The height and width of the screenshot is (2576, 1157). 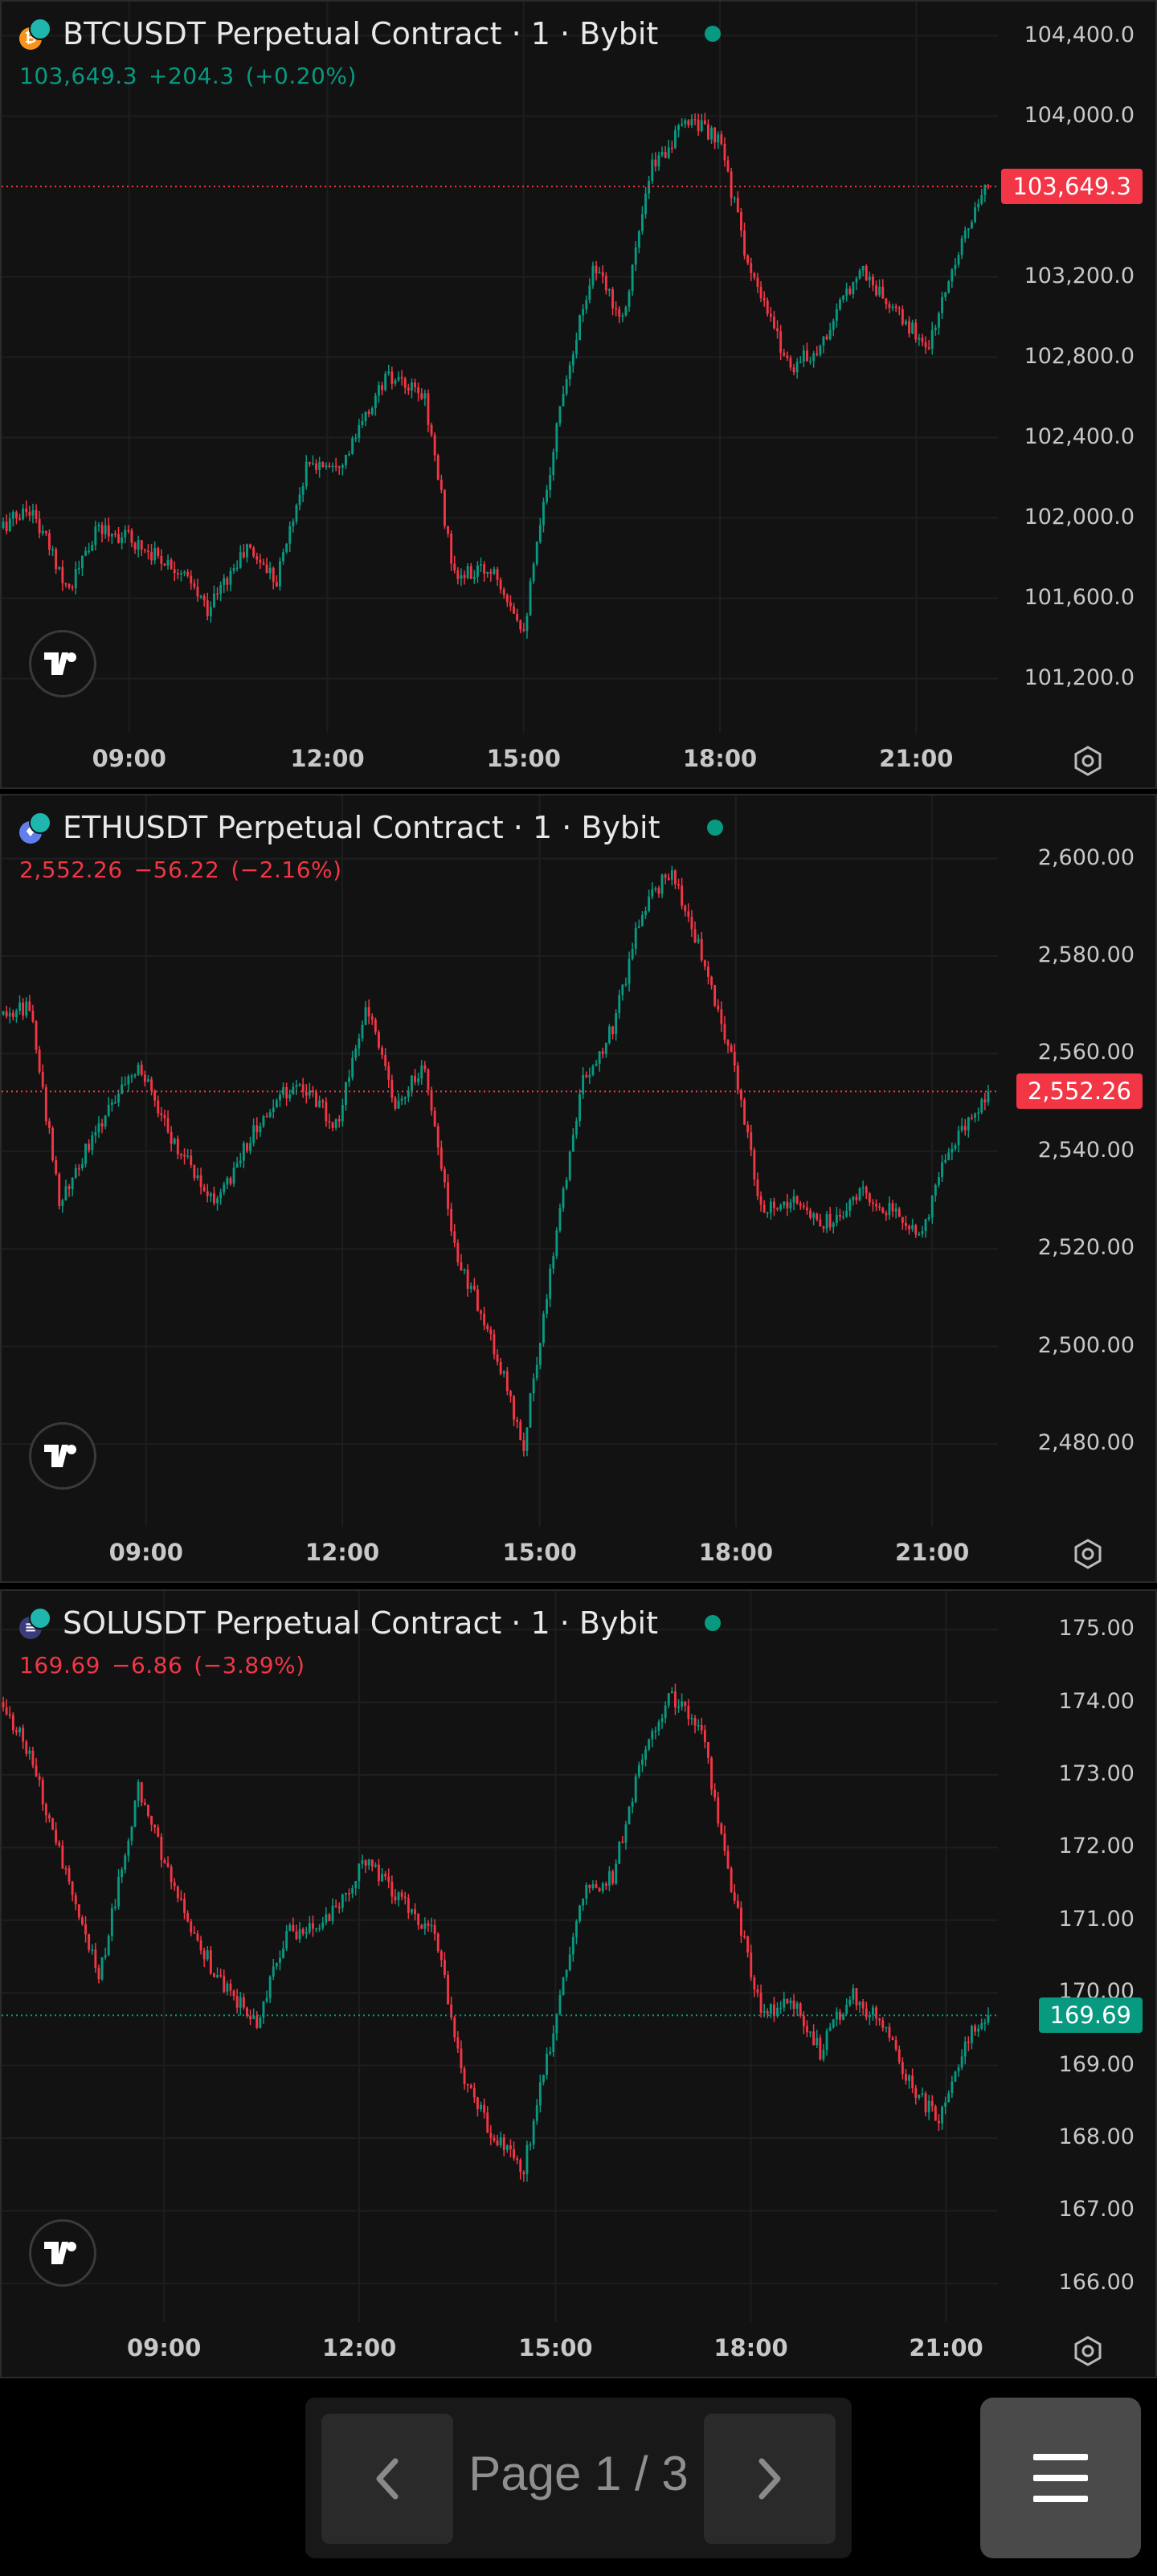 I want to click on y-axis-tick-label: 167.00, so click(x=1096, y=2209).